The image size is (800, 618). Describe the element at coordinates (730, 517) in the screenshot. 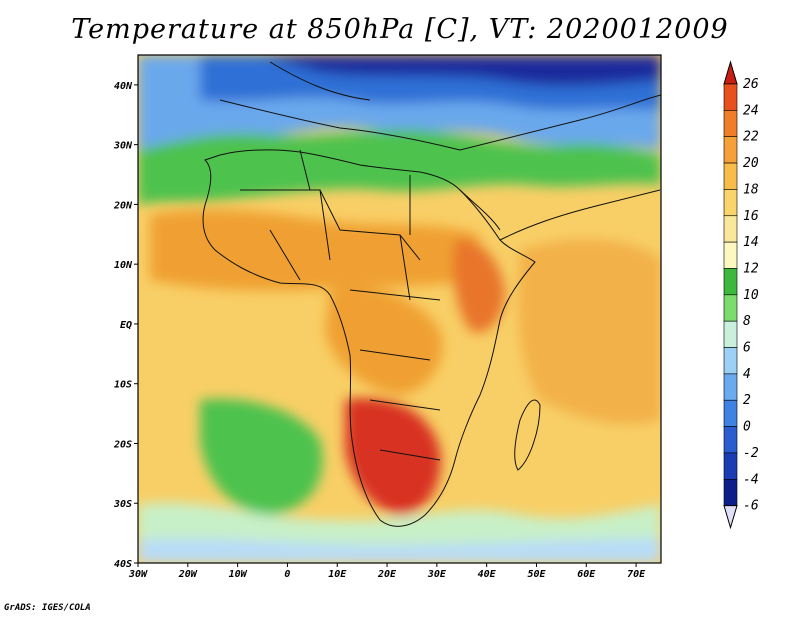

I see `colorbar-bottom-arrow` at that location.